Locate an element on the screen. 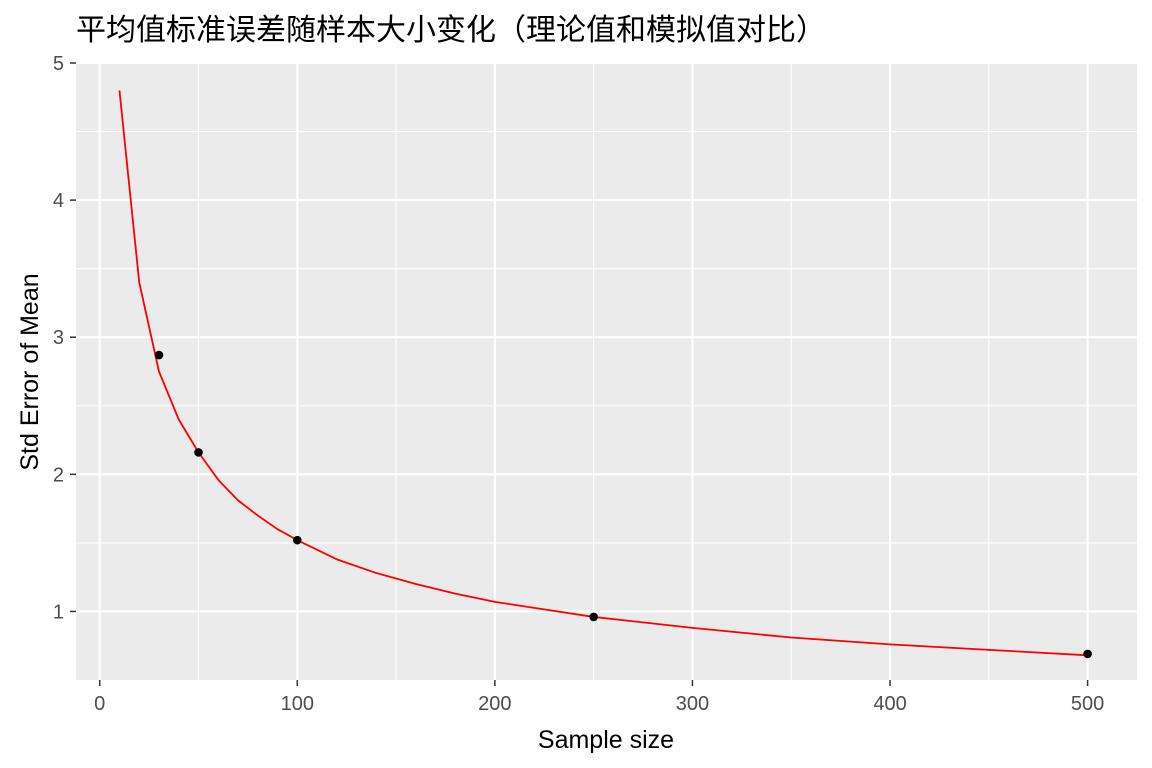 The width and height of the screenshot is (1152, 768). x-tick-label: 400 is located at coordinates (889, 704).